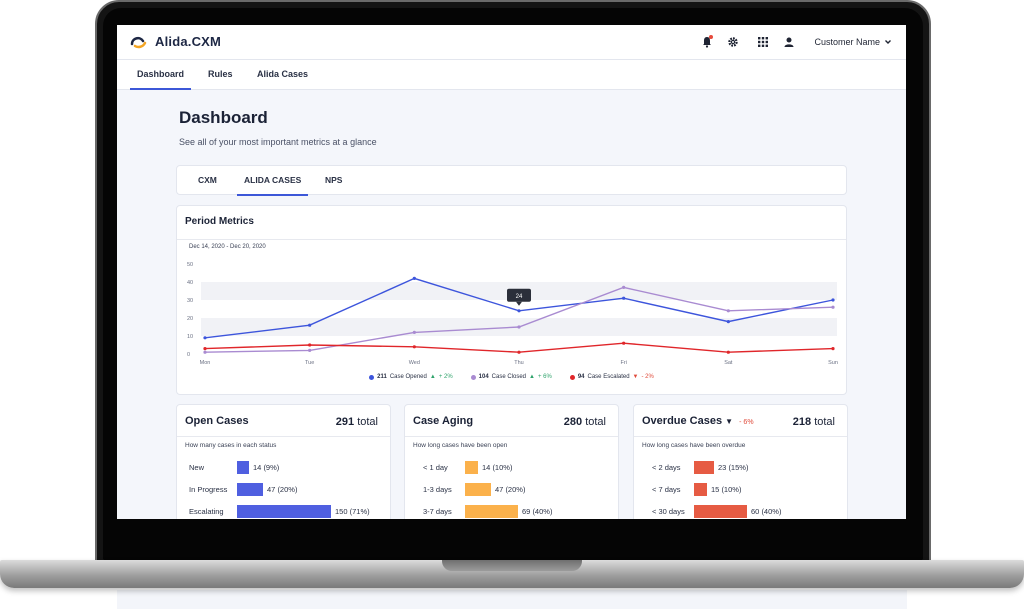 The height and width of the screenshot is (609, 1024). Describe the element at coordinates (283, 74) in the screenshot. I see `nav-alida-cases: Alida Cases` at that location.